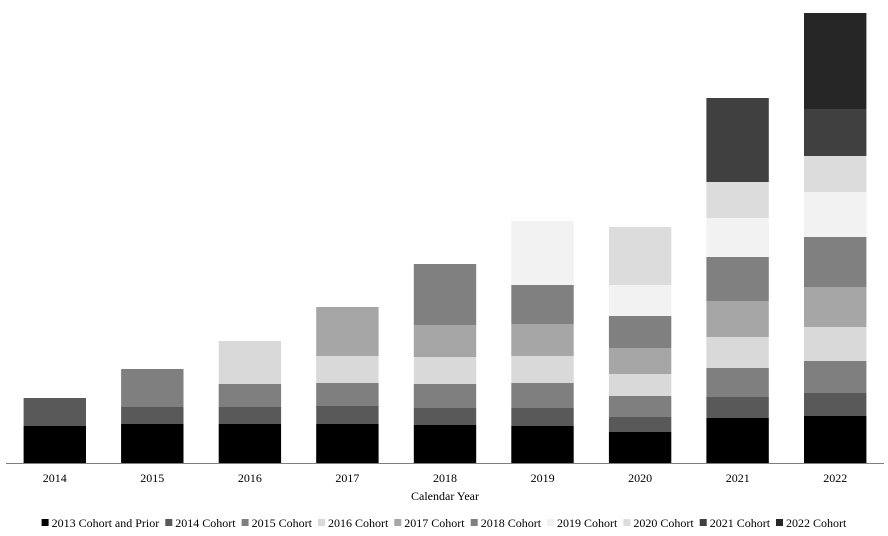 The image size is (888, 536). Describe the element at coordinates (250, 478) in the screenshot. I see `x-tick-label-2016: 2016` at that location.